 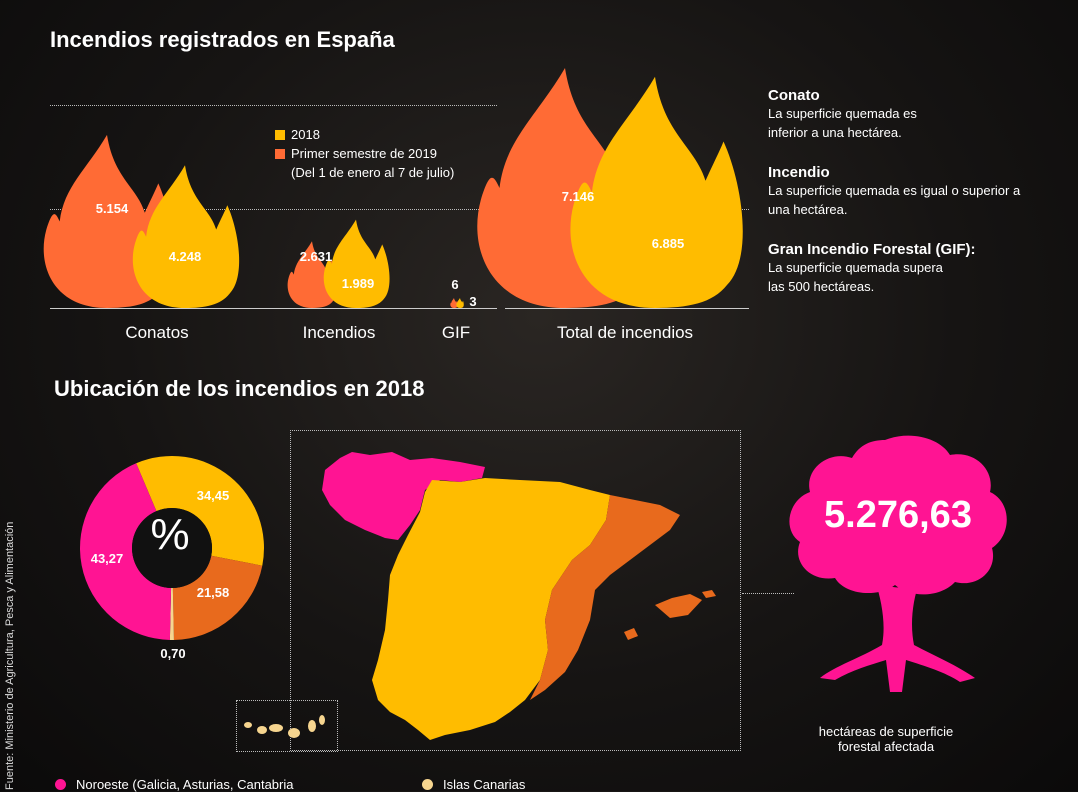 I want to click on slice-label: 21,58, so click(x=213, y=592).